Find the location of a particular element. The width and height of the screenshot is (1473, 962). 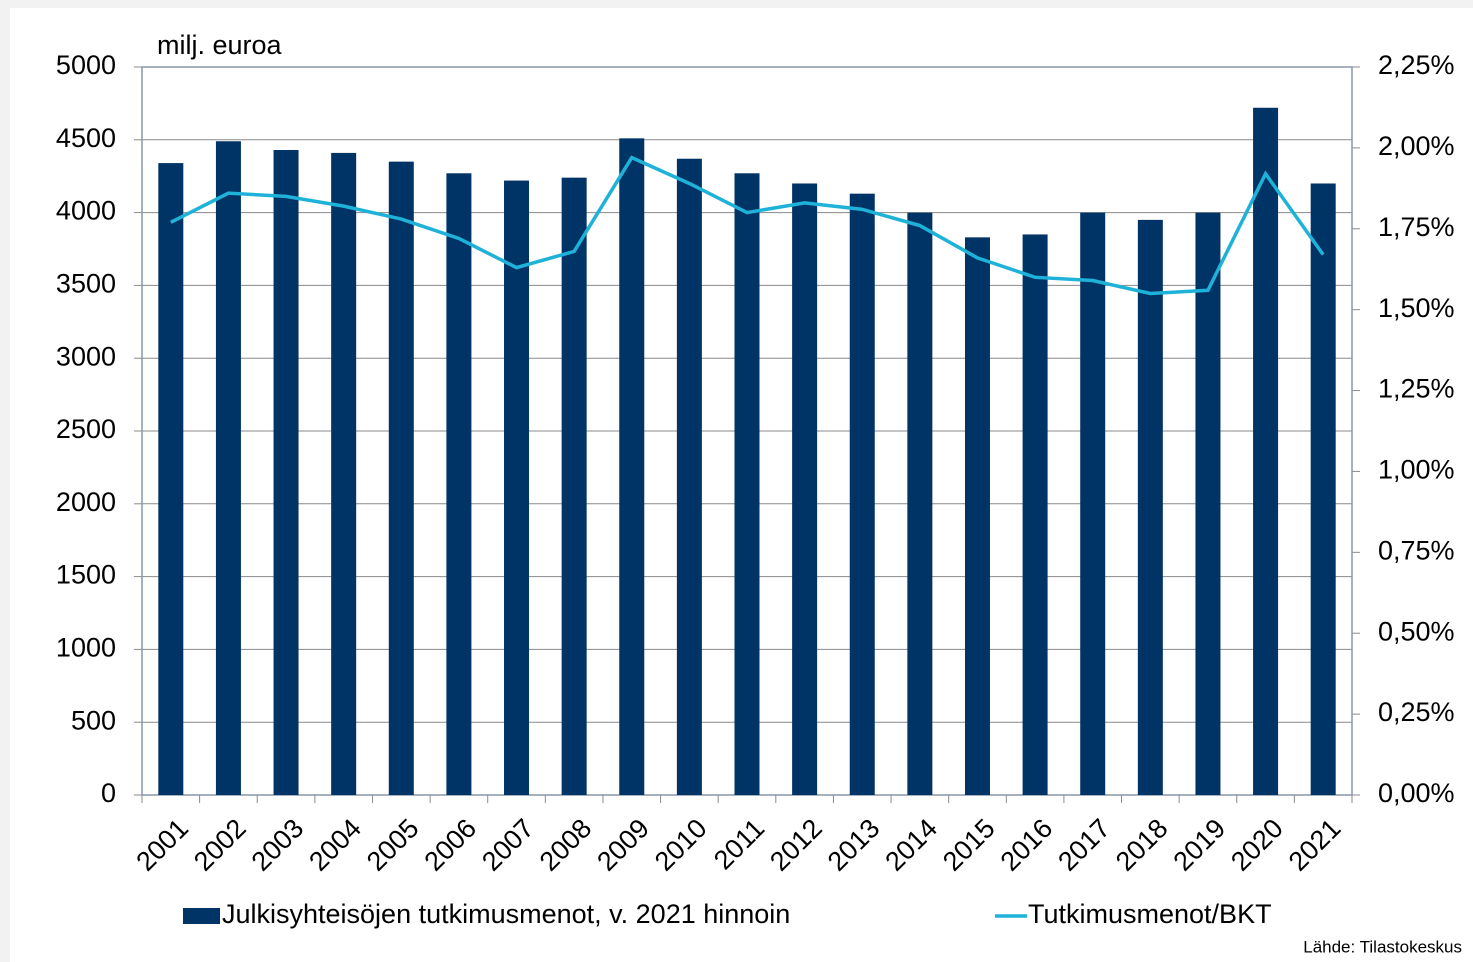

legend-swatch is located at coordinates (201, 916).